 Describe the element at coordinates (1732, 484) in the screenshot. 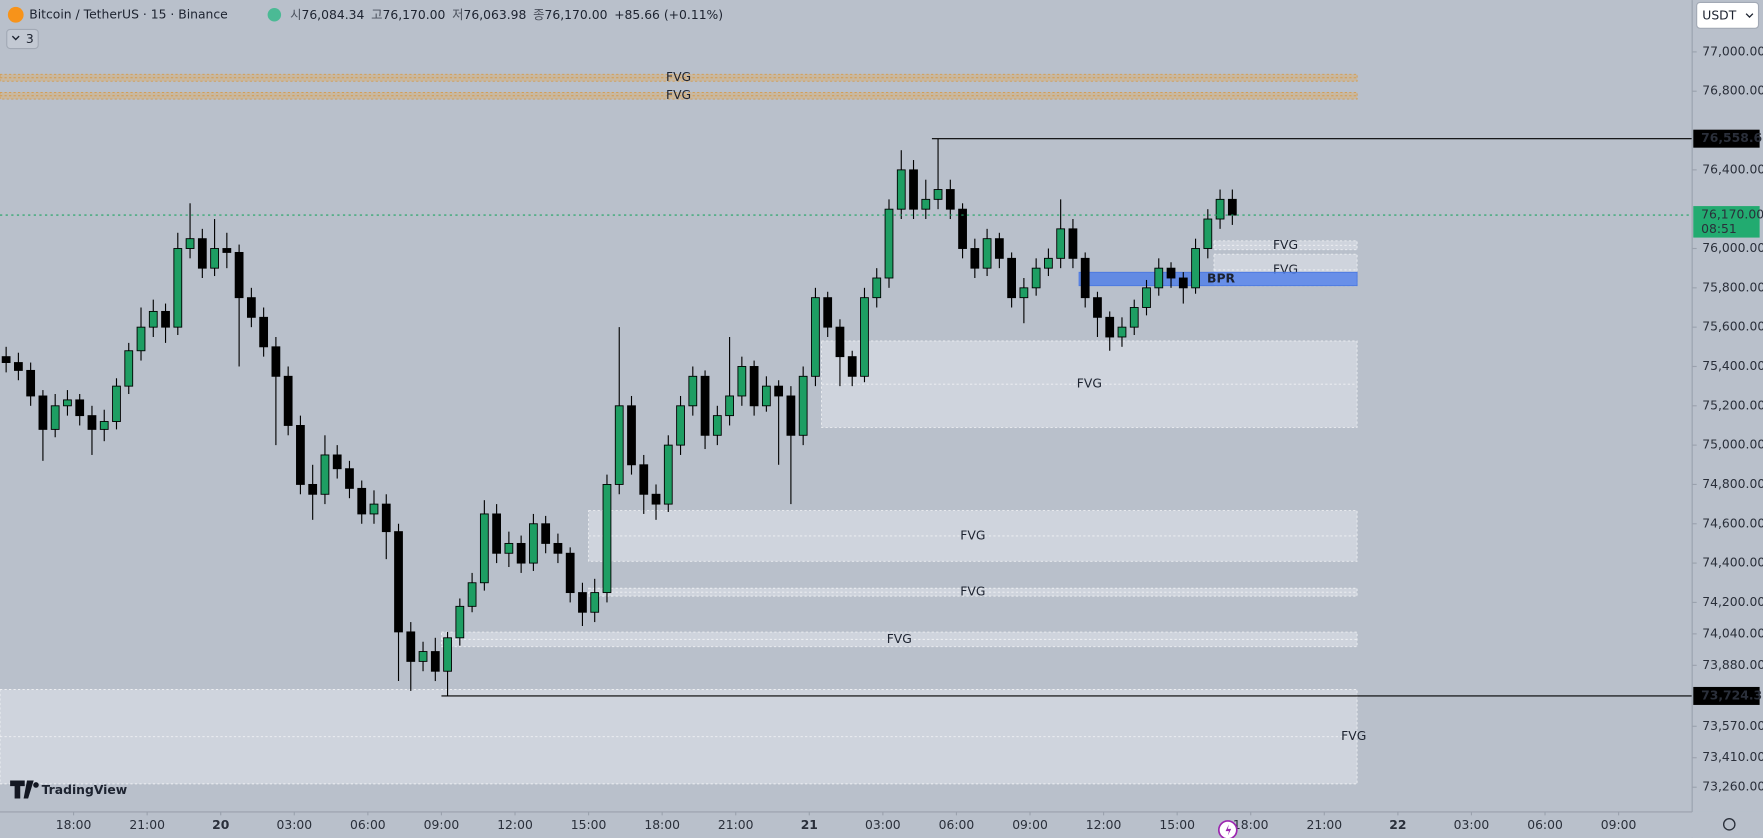

I see `price-tick-label: 74,800.00` at that location.